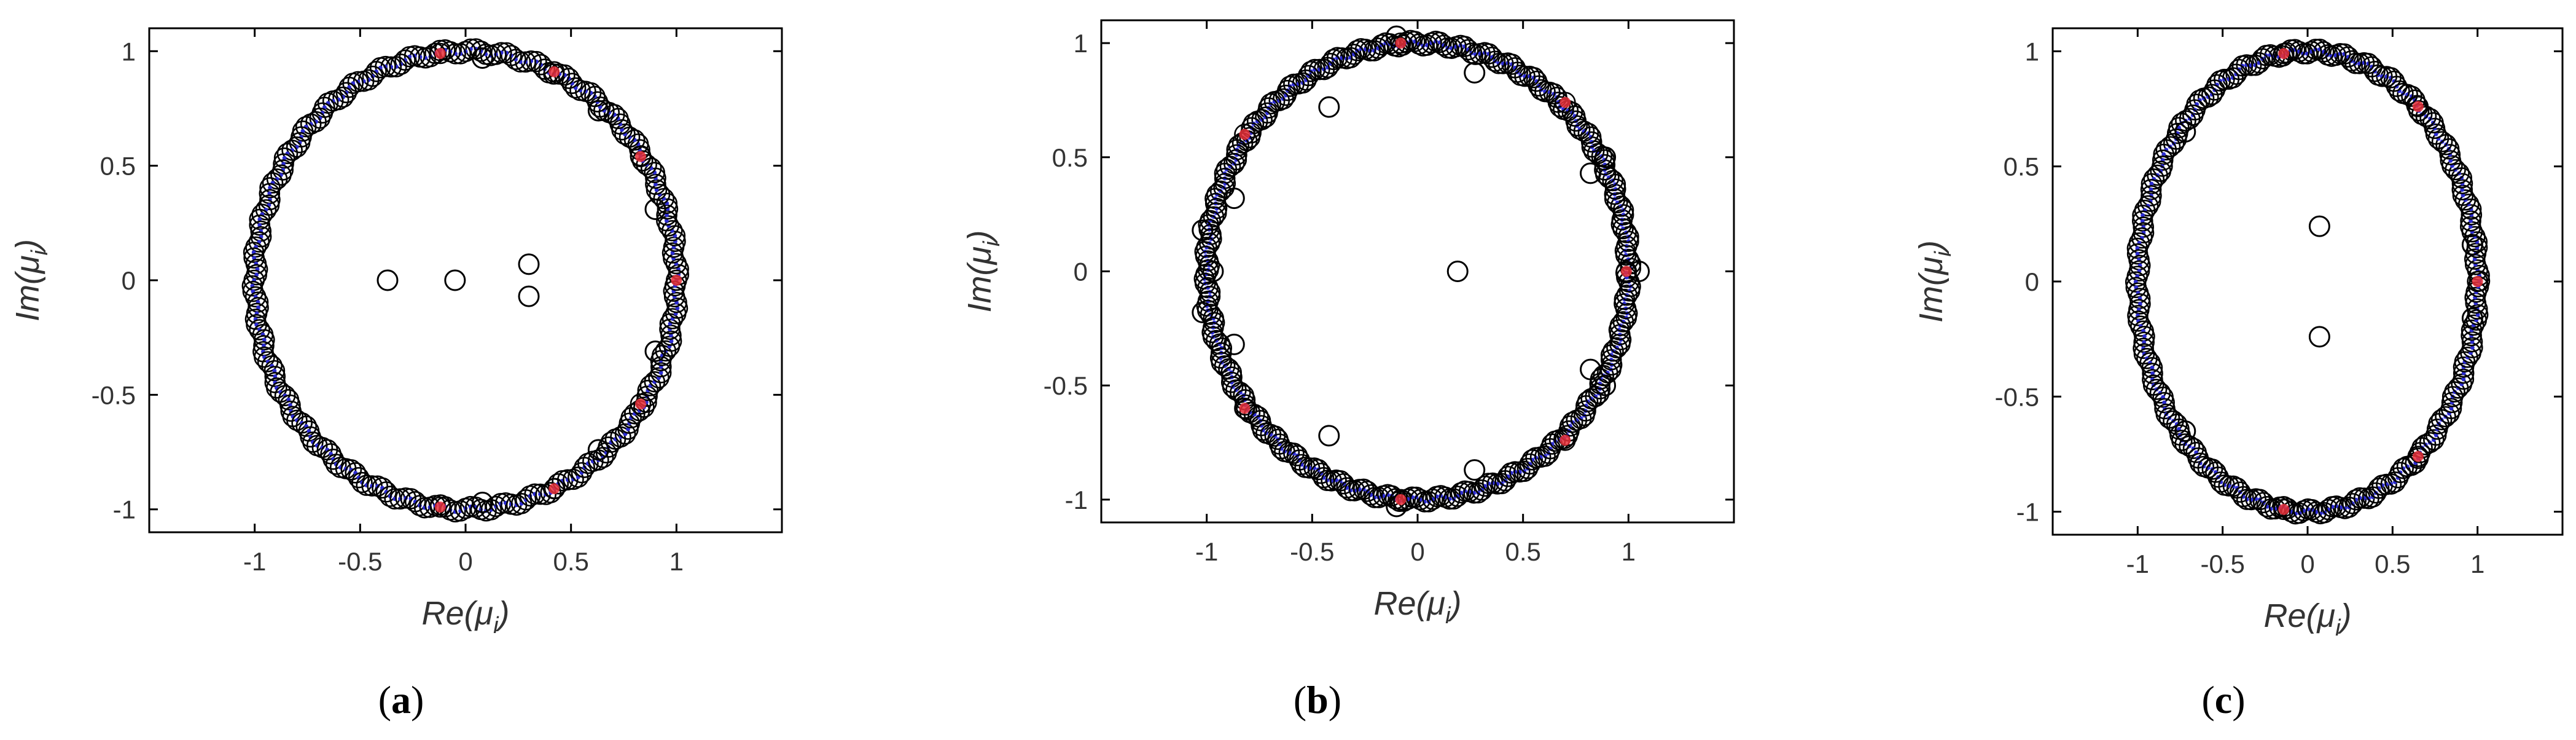 This screenshot has height=740, width=2576. Describe the element at coordinates (1312, 551) in the screenshot. I see `x-tick-label: -0.5` at that location.